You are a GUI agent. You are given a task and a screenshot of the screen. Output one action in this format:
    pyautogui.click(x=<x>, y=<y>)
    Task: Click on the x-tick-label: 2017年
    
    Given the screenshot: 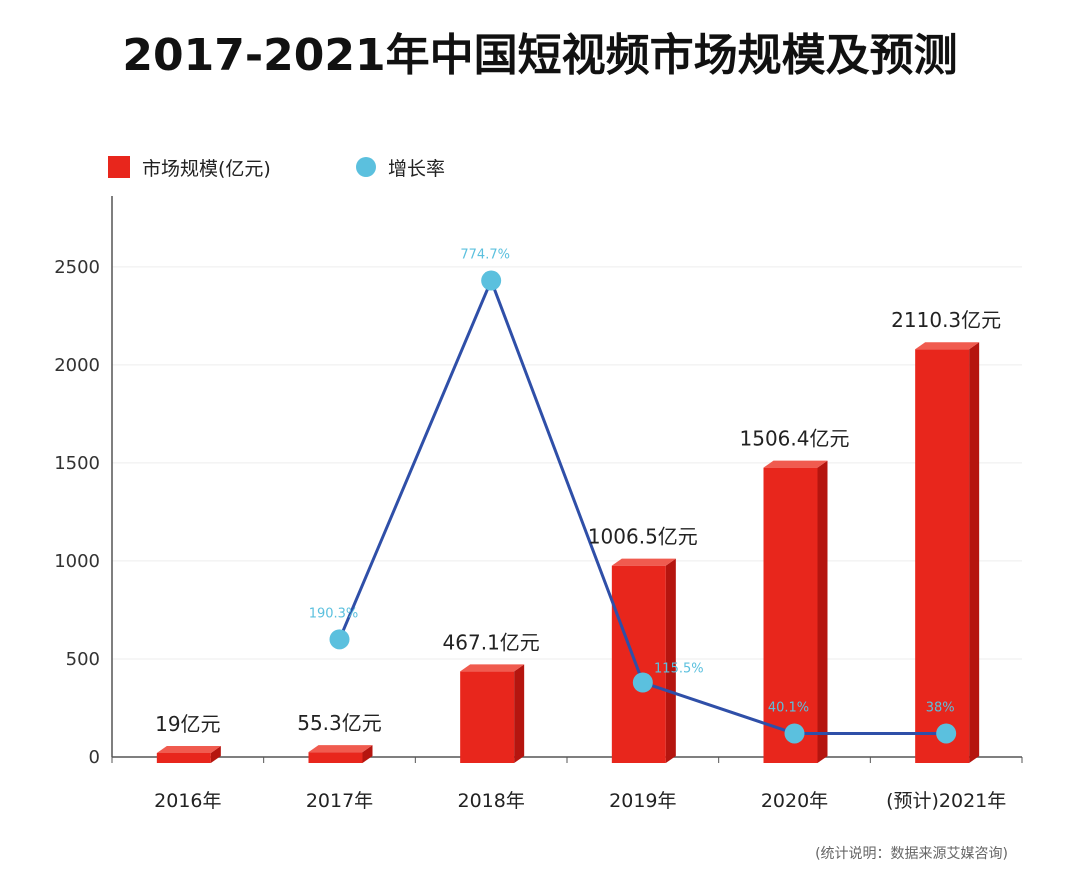 What is the action you would take?
    pyautogui.click(x=339, y=801)
    